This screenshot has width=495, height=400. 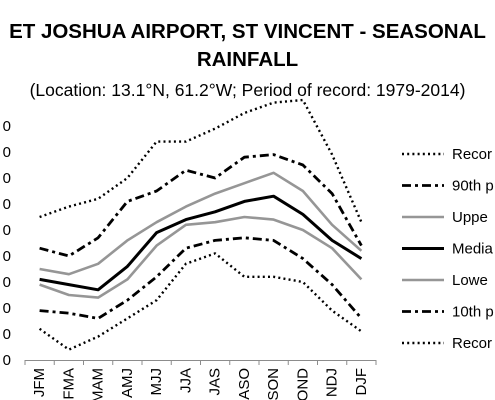 What do you see at coordinates (273, 384) in the screenshot?
I see `x-tick-label: SON` at bounding box center [273, 384].